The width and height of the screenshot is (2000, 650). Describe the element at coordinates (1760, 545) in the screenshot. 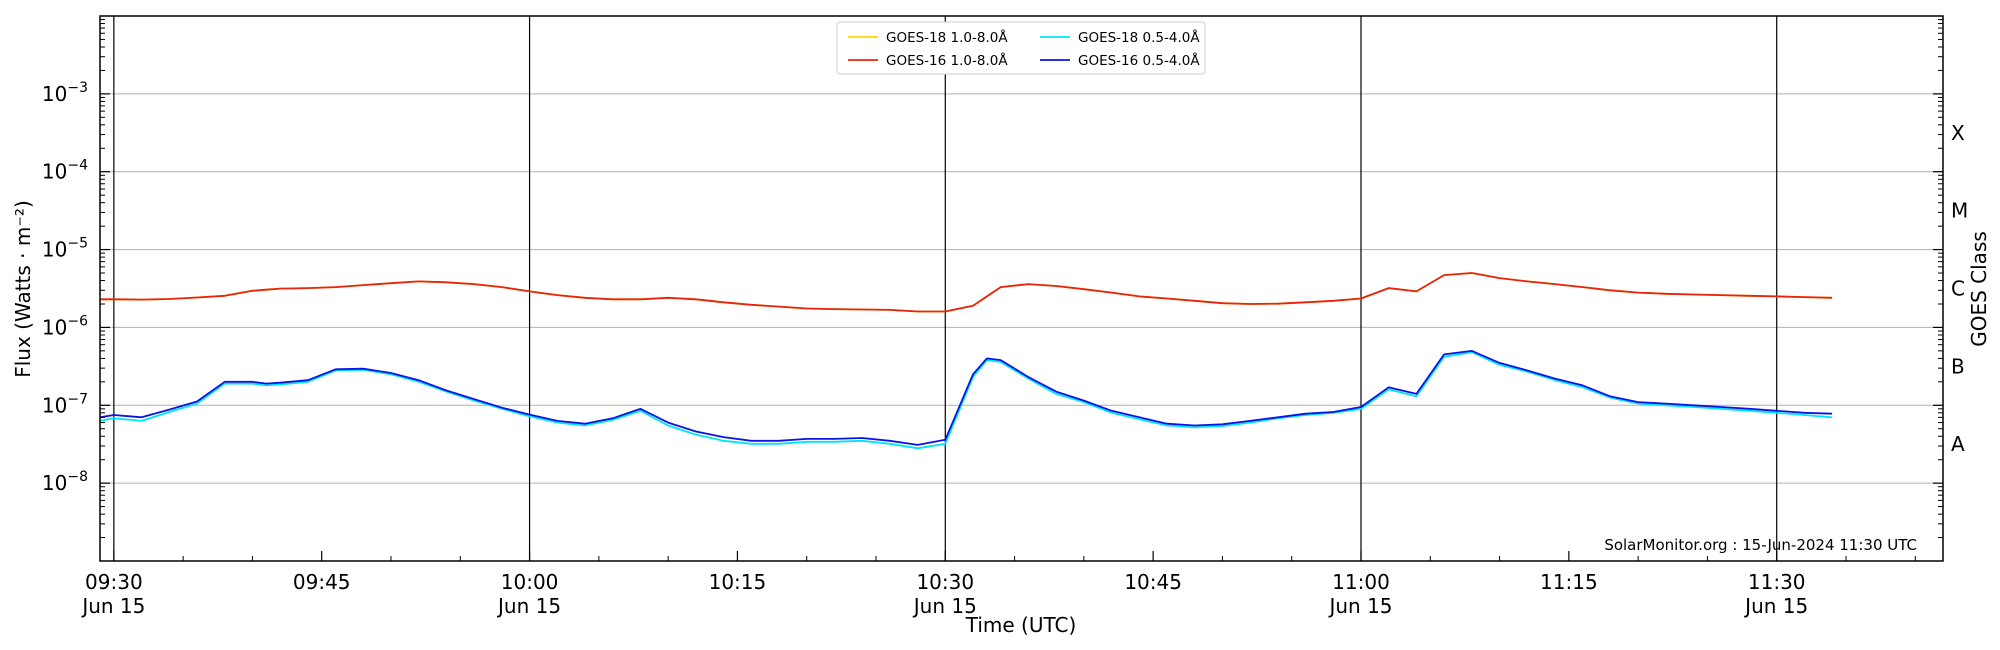

I see `solarmonitor-watermark: SolarMonitor.org : 15-Jun-2024 11:30 UTC` at that location.